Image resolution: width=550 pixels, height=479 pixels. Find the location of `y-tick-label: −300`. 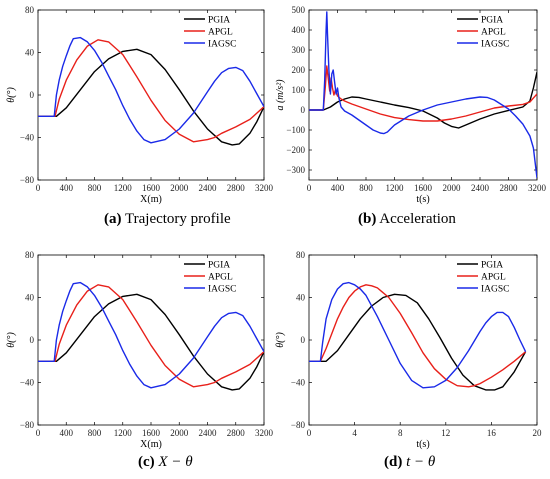

y-tick-label: −300 is located at coordinates (295, 170).